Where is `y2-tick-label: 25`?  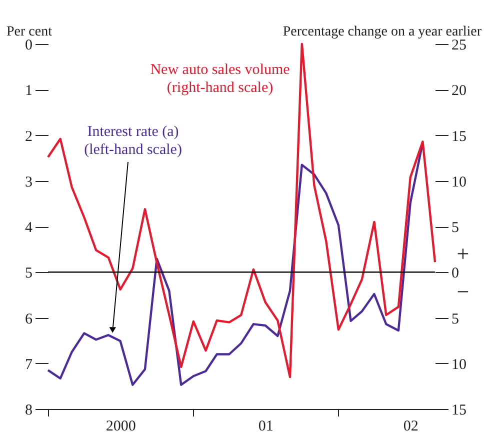 y2-tick-label: 25 is located at coordinates (459, 46).